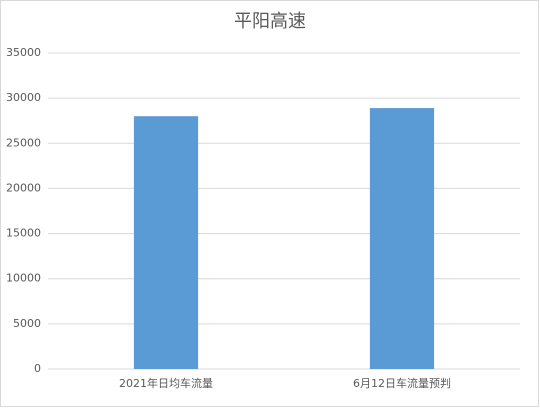 This screenshot has width=540, height=408. Describe the element at coordinates (23, 278) in the screenshot. I see `y-tick-label: 10000` at that location.